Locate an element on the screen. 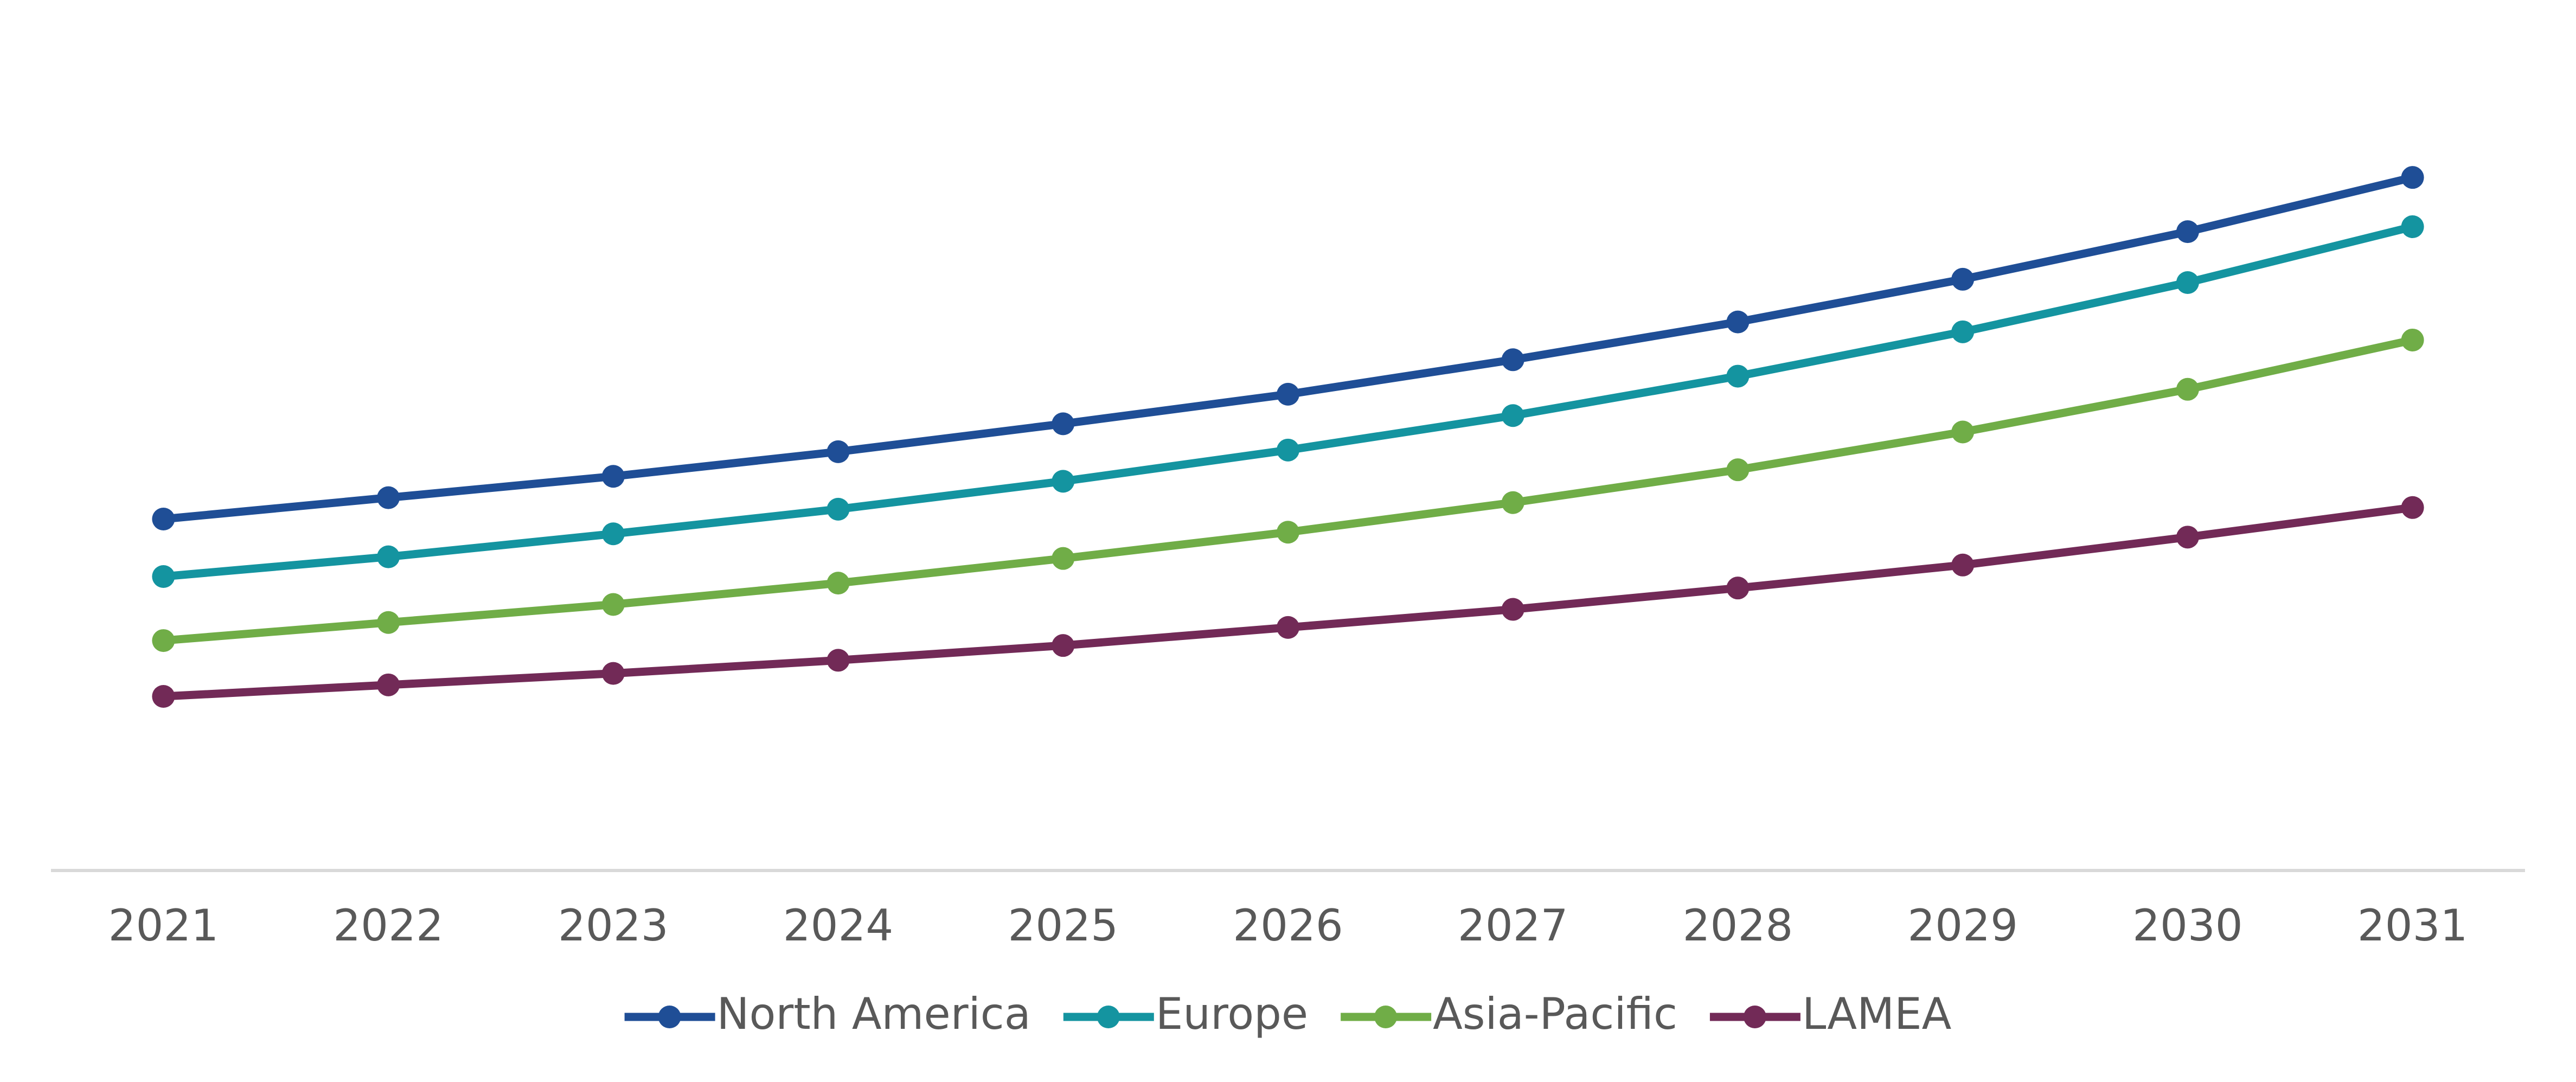 This screenshot has width=2576, height=1082. legend-item: North America is located at coordinates (827, 1014).